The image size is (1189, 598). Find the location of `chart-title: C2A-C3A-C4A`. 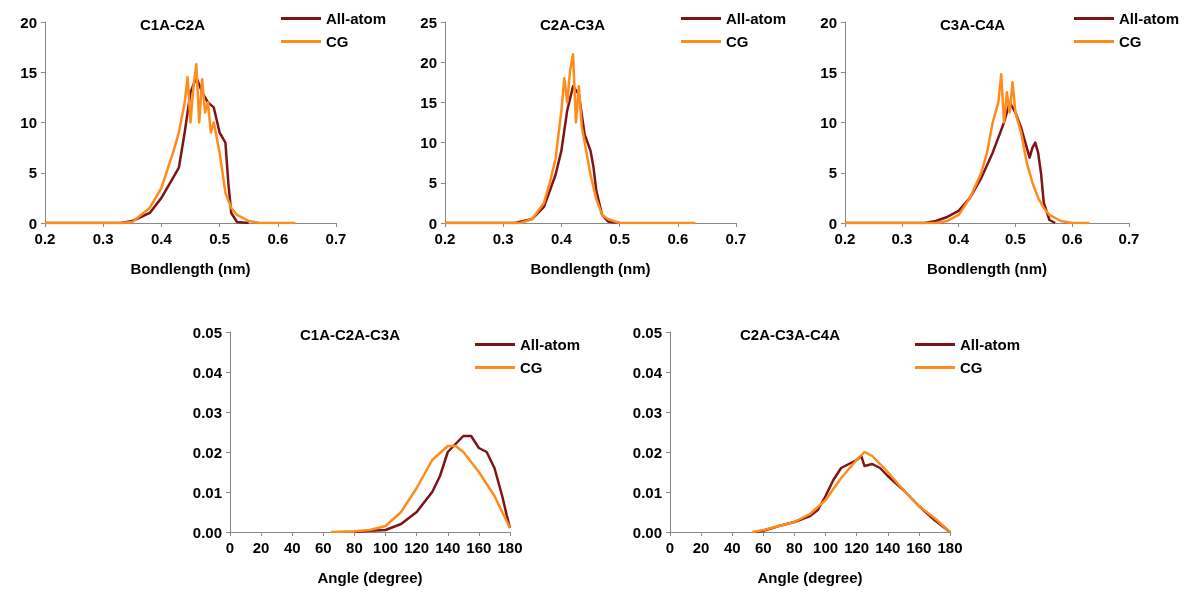

chart-title: C2A-C3A-C4A is located at coordinates (790, 334).